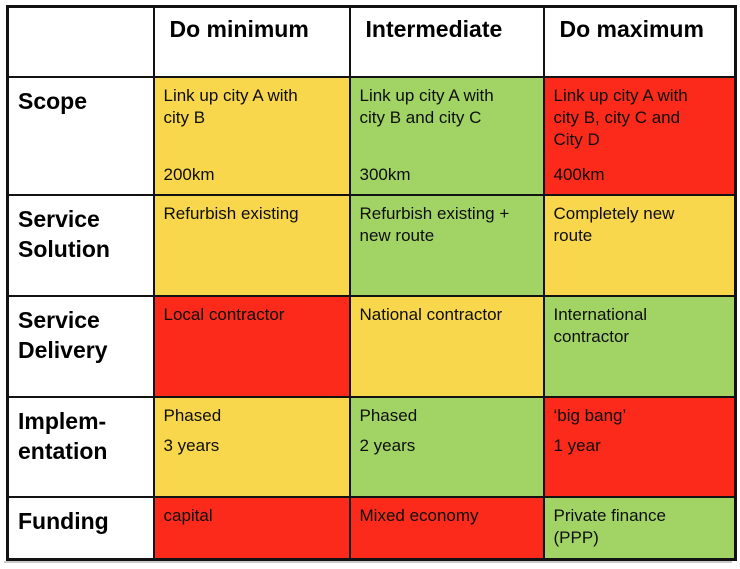  Describe the element at coordinates (431, 314) in the screenshot. I see `cell-text: National contractor` at that location.